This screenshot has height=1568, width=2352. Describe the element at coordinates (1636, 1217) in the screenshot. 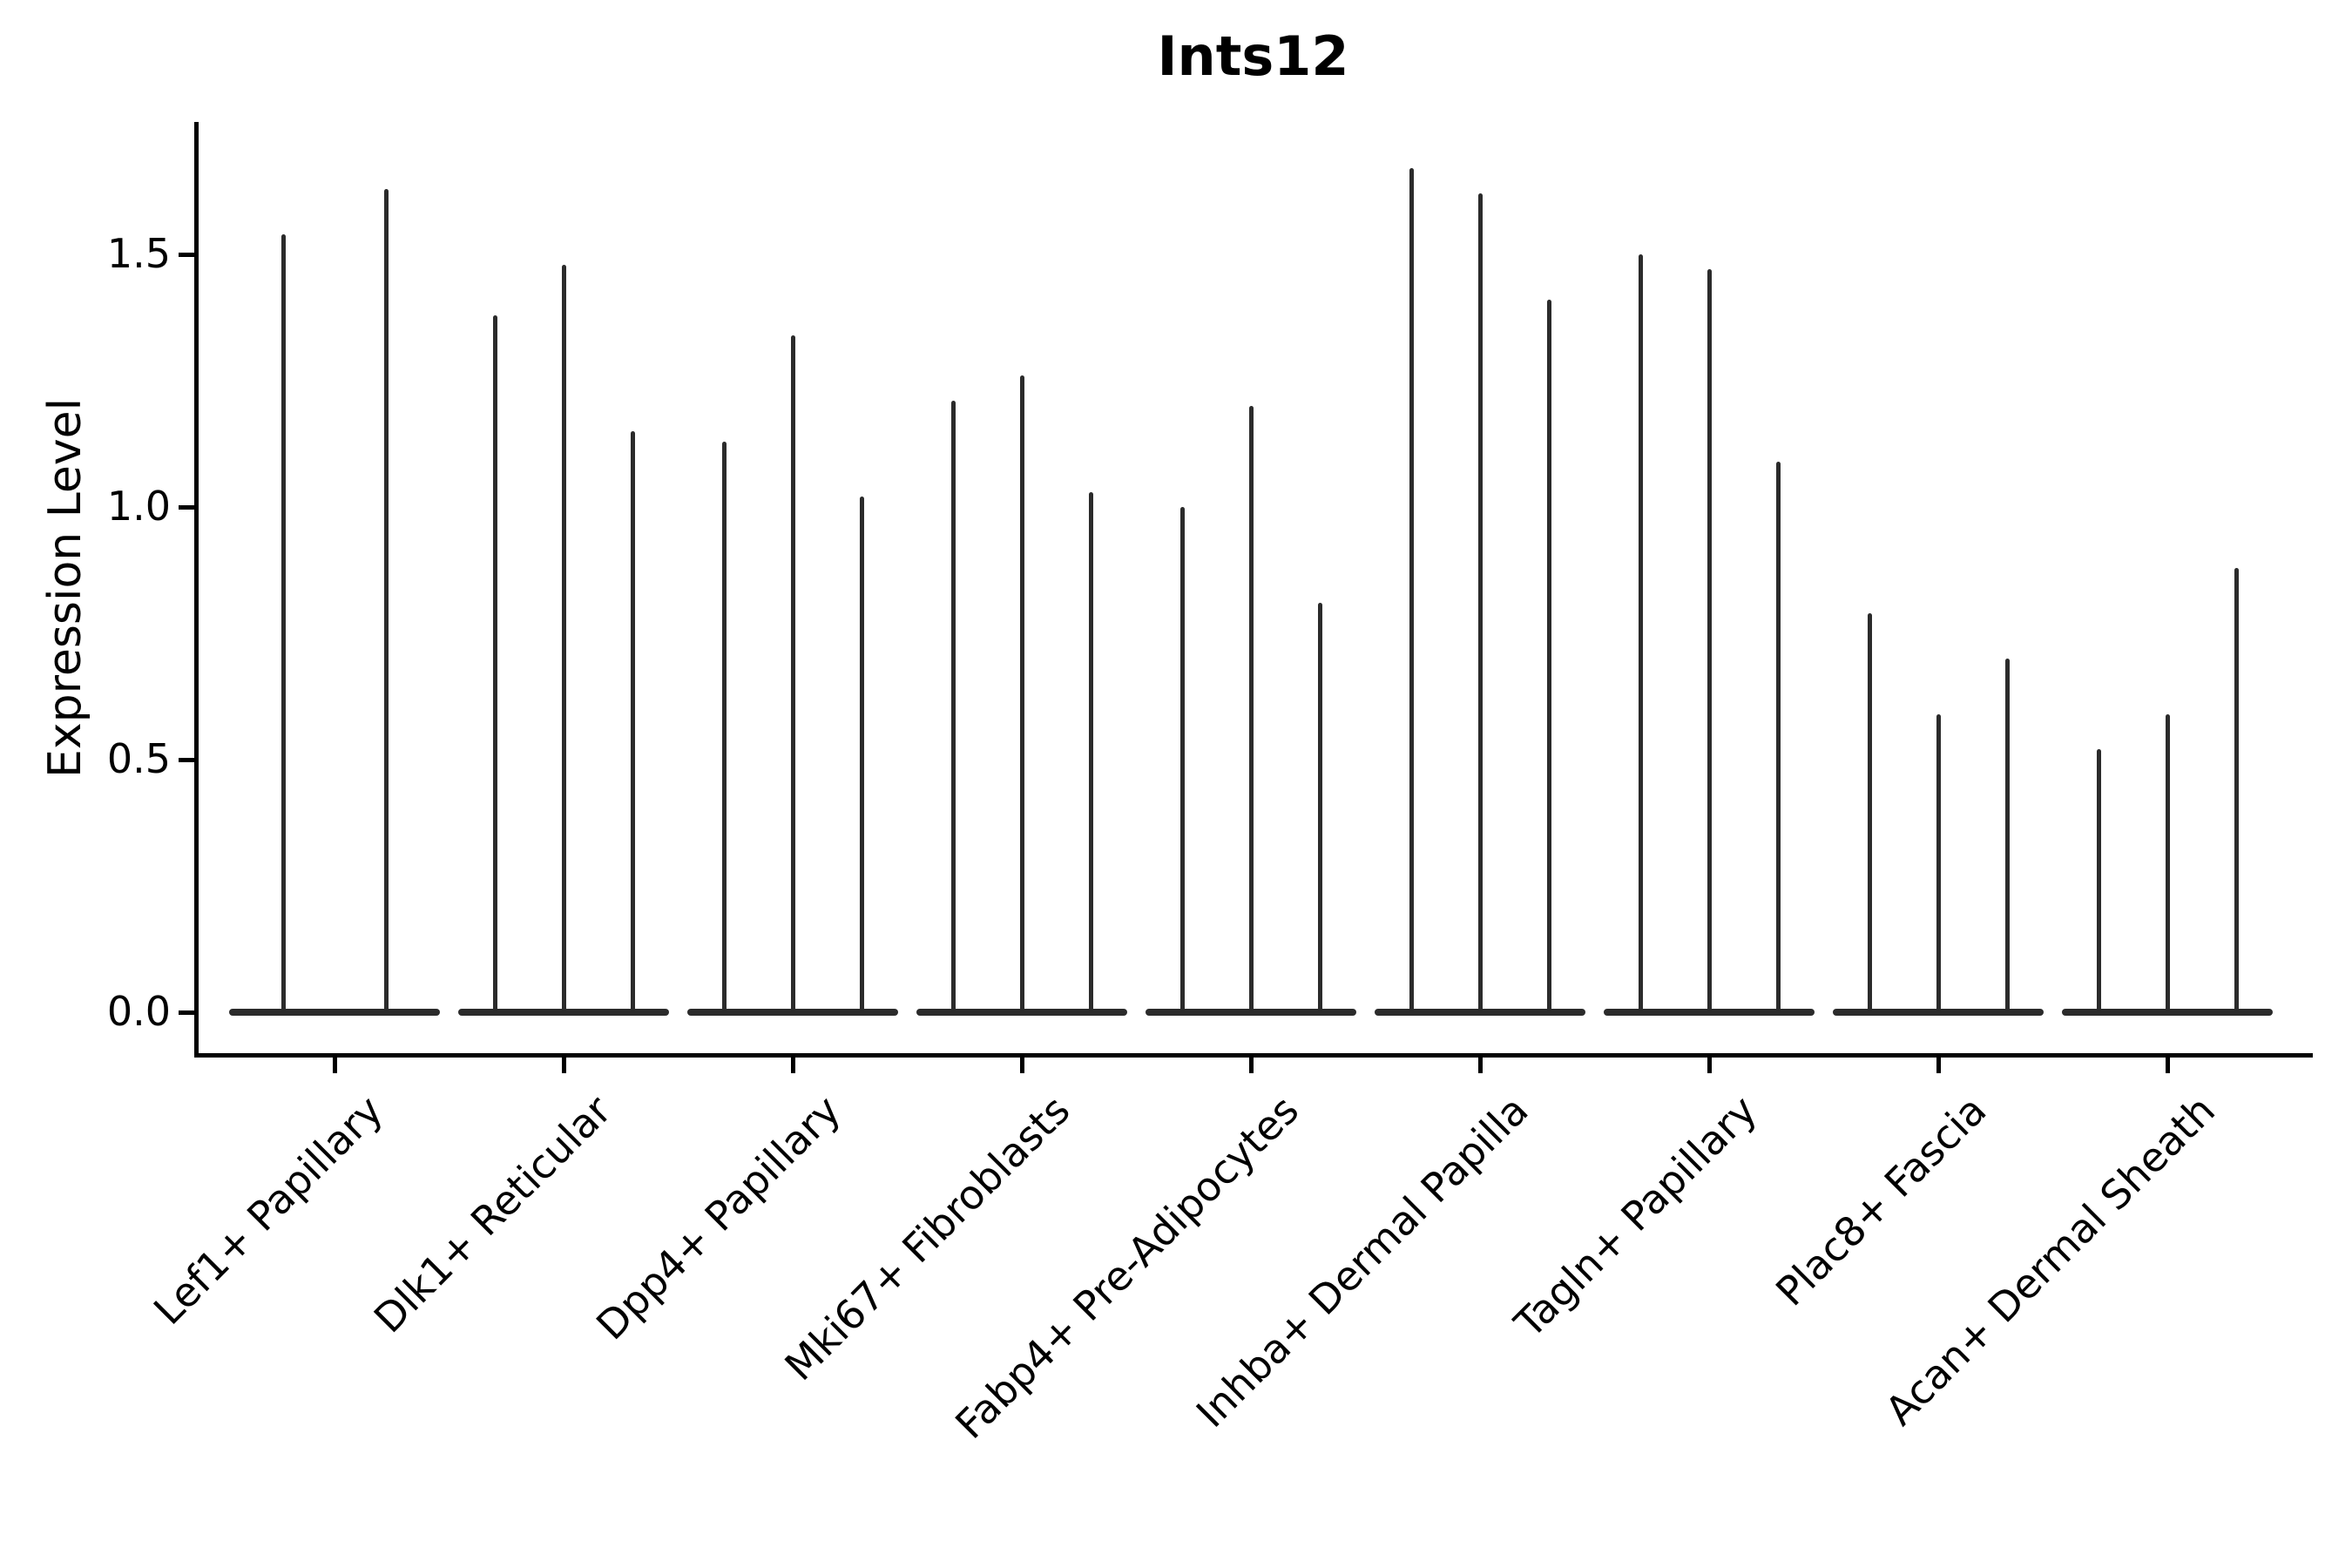

I see `x-tick-label: Tagln+ Papillary` at that location.